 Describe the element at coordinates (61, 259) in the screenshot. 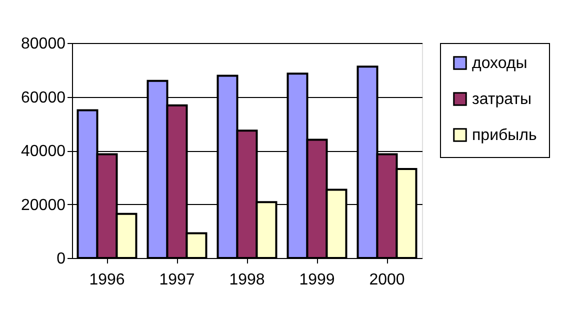

I see `y-tick-label: 0` at that location.